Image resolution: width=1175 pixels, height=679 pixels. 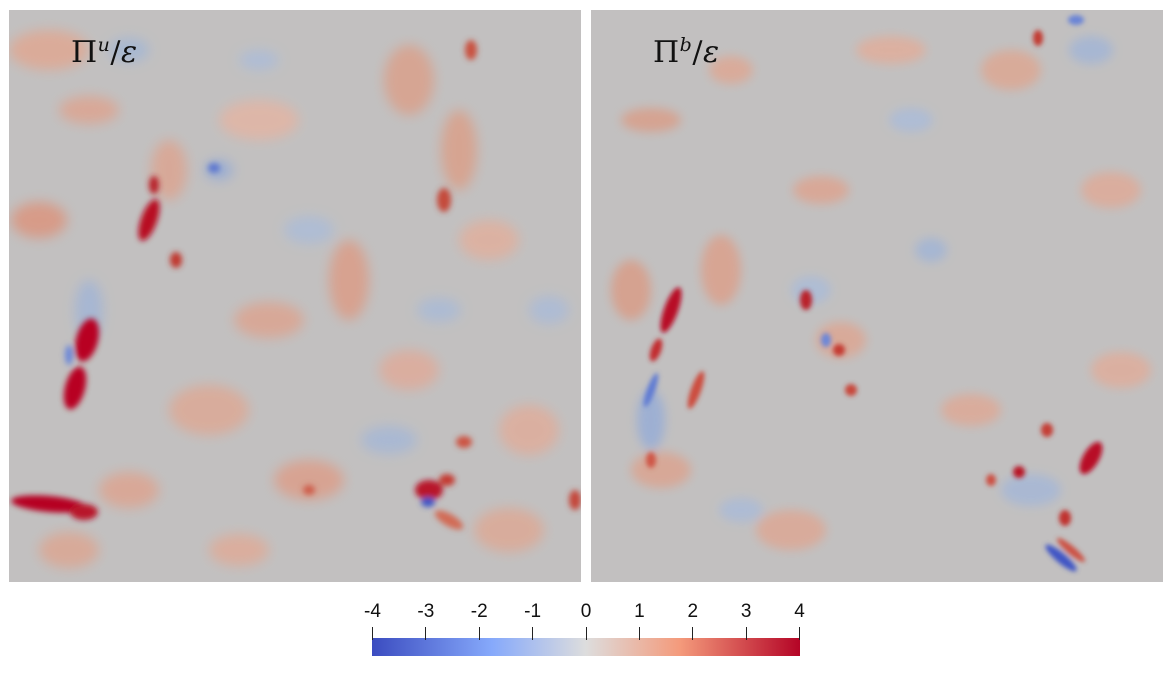 I want to click on pi-b-label: Πb/ε, so click(x=686, y=52).